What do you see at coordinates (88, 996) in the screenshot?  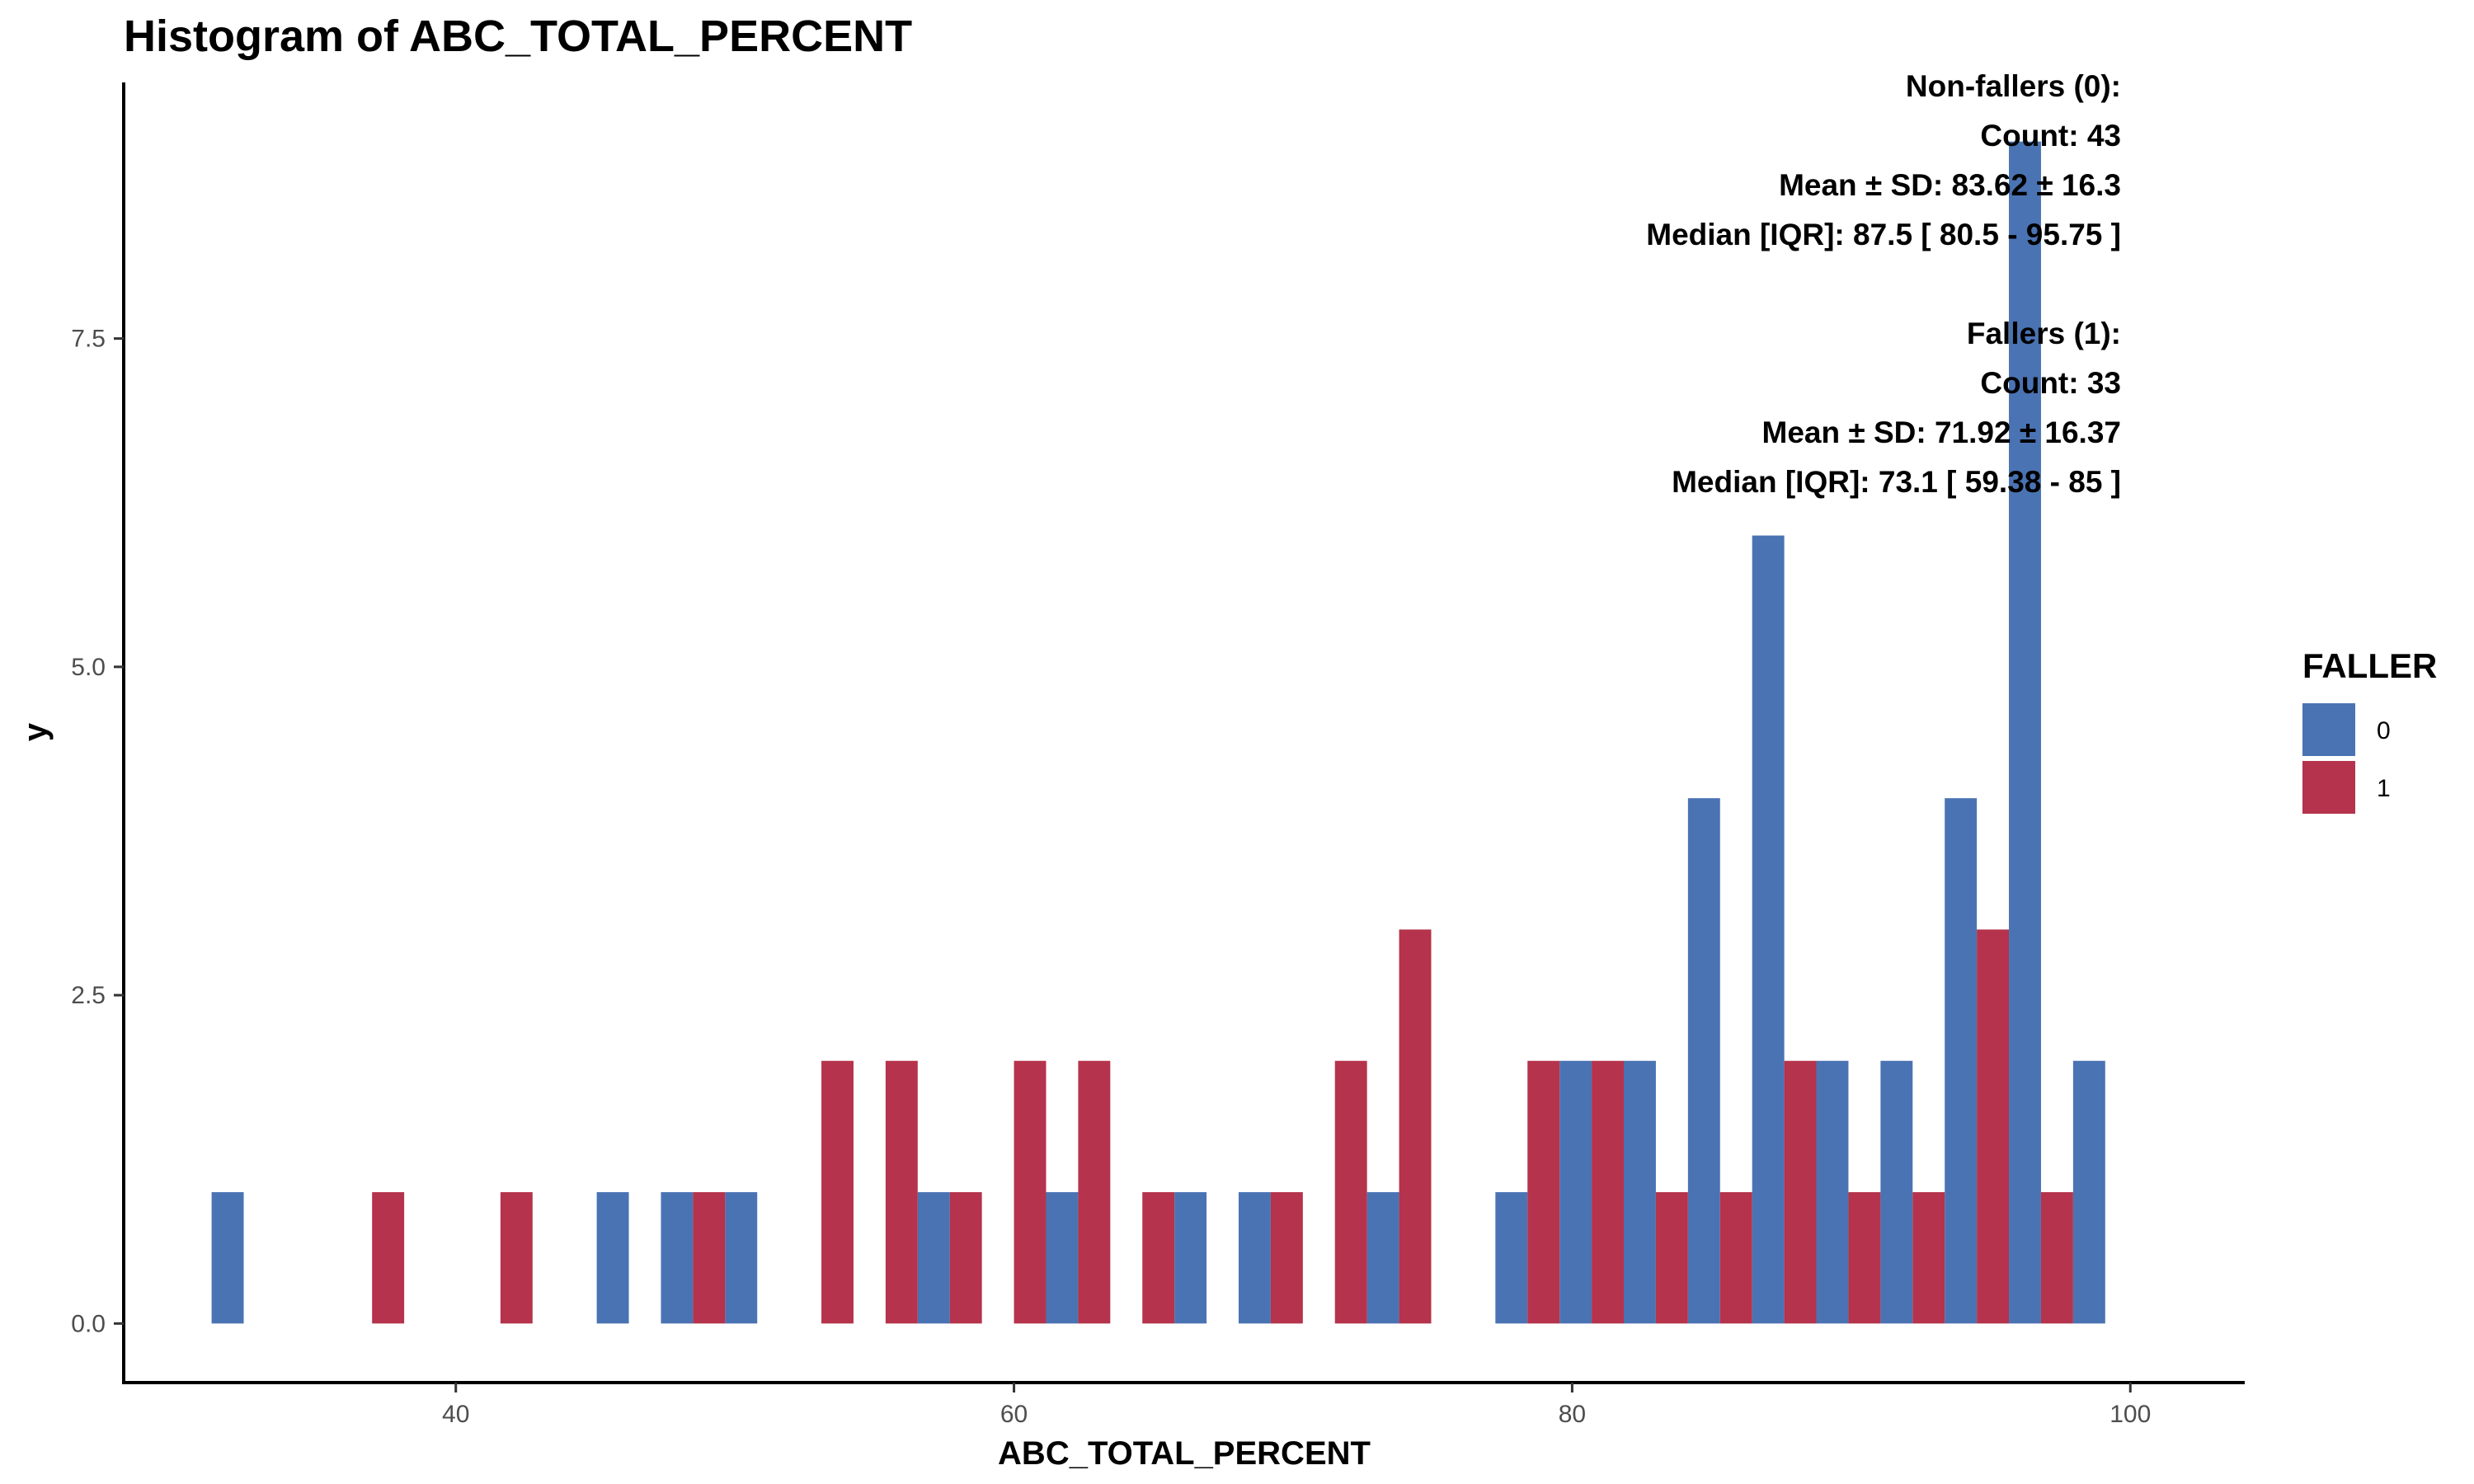 I see `y-tick-label: 2.5` at bounding box center [88, 996].